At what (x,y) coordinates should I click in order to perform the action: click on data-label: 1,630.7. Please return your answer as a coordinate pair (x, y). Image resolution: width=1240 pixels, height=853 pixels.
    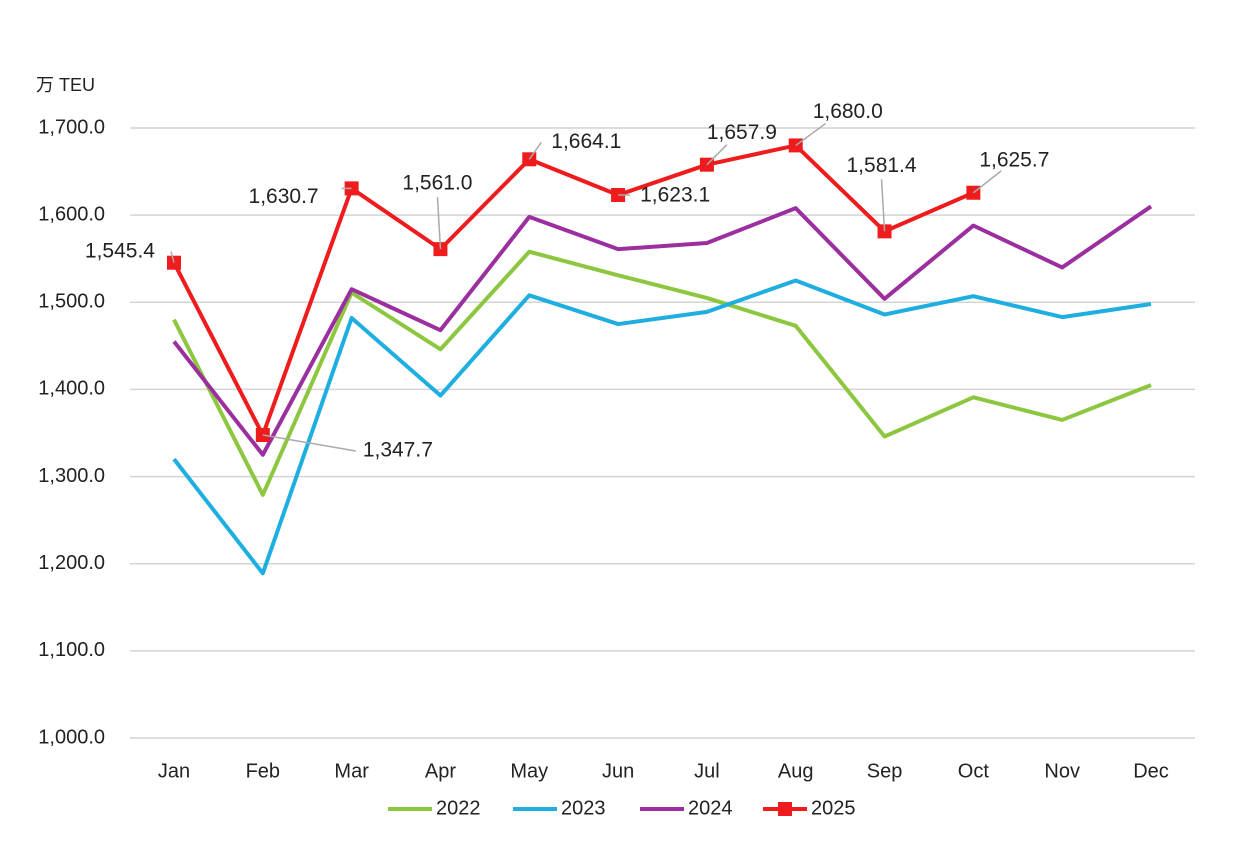
    Looking at the image, I should click on (284, 196).